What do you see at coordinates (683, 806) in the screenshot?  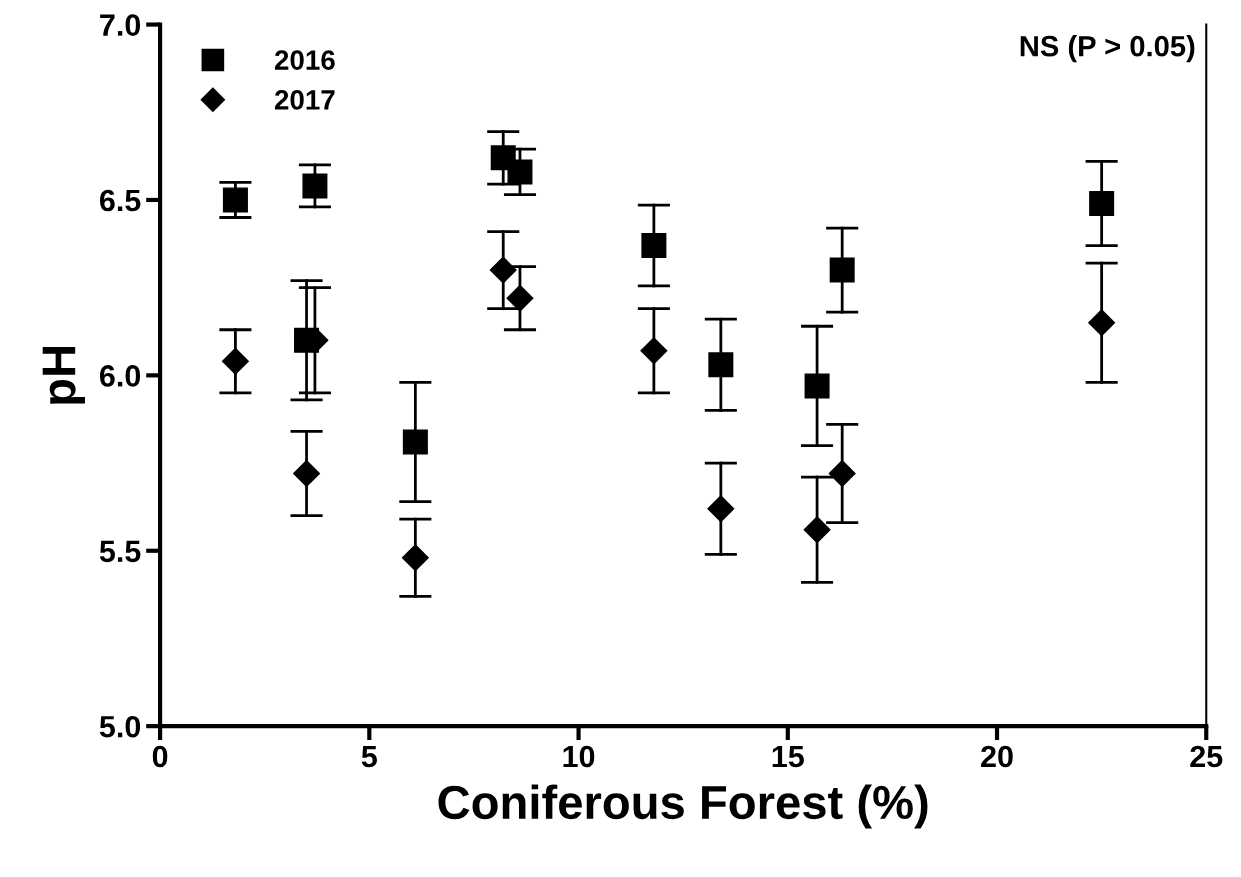 I see `x-axis-title: Coniferous Forest (%)` at bounding box center [683, 806].